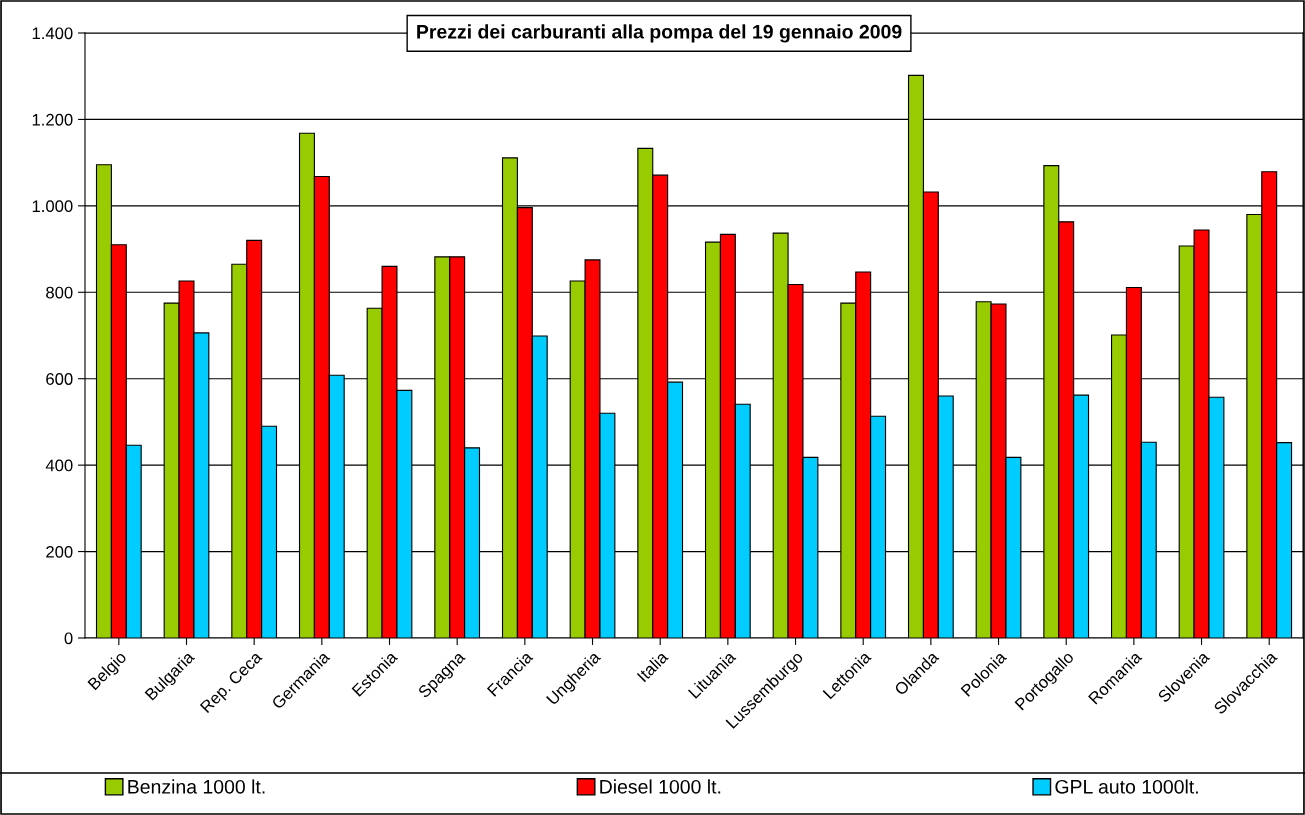  I want to click on x-tick-label: Italia, so click(652, 666).